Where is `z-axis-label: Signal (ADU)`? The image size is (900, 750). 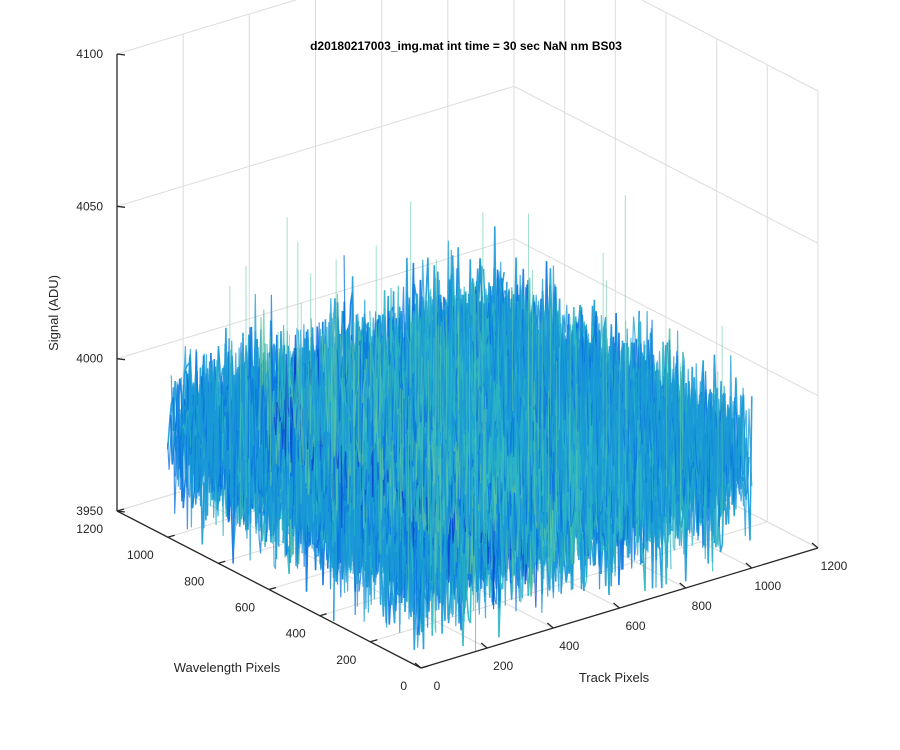
z-axis-label: Signal (ADU) is located at coordinates (53, 313).